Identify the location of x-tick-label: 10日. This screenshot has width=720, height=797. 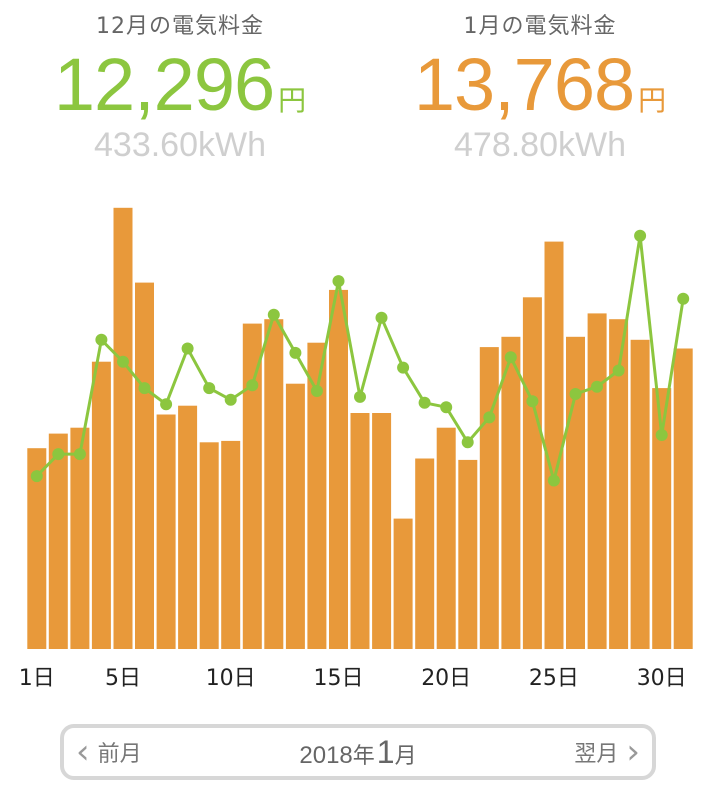
(231, 678).